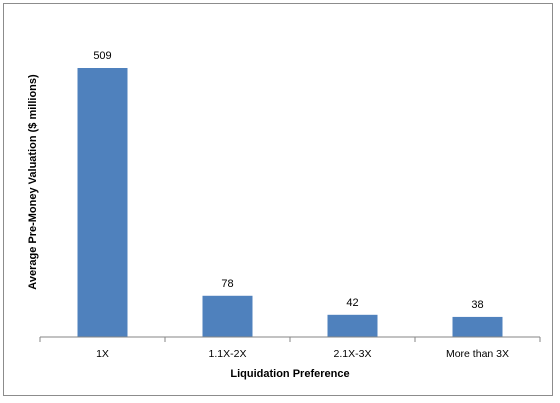 Image resolution: width=560 pixels, height=403 pixels. What do you see at coordinates (352, 303) in the screenshot?
I see `data-label-2: 42` at bounding box center [352, 303].